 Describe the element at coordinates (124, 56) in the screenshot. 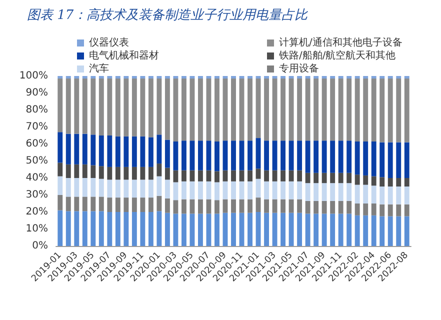

I see `legend-label: 电气机械和器材` at that location.